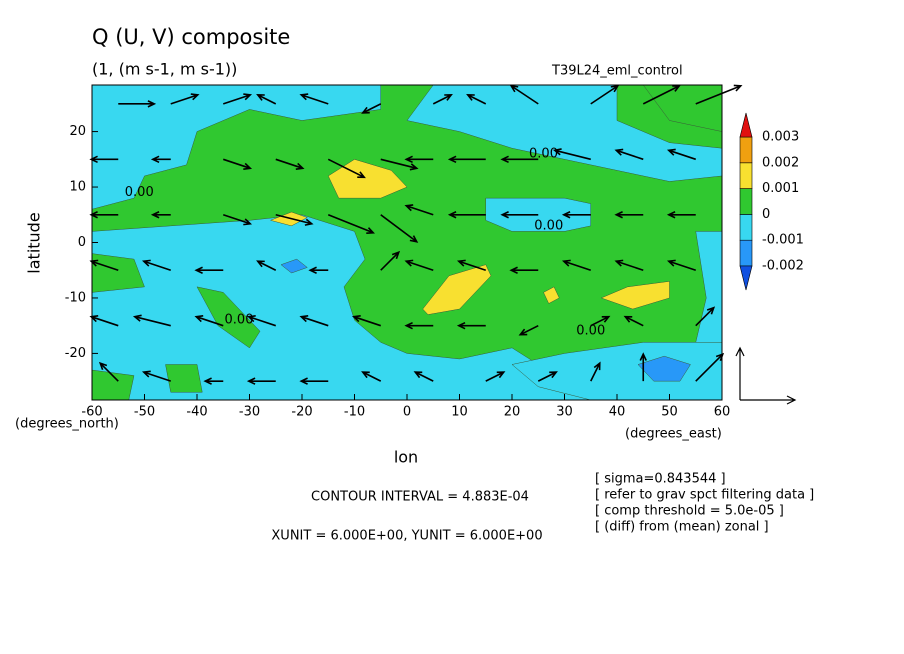 Image resolution: width=904 pixels, height=654 pixels. I want to click on note: [ (diff) from (mean) zonal ], so click(682, 527).